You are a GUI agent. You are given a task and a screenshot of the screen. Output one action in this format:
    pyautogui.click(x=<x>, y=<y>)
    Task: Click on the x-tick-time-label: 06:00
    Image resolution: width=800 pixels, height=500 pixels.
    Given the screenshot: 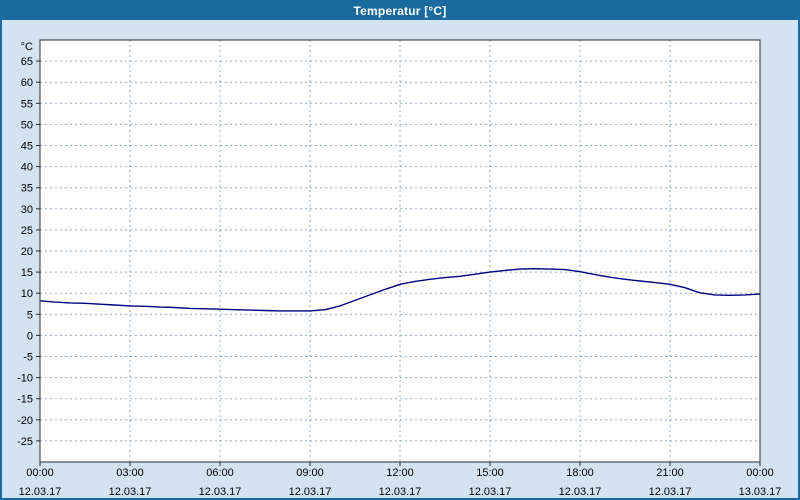 What is the action you would take?
    pyautogui.click(x=220, y=473)
    